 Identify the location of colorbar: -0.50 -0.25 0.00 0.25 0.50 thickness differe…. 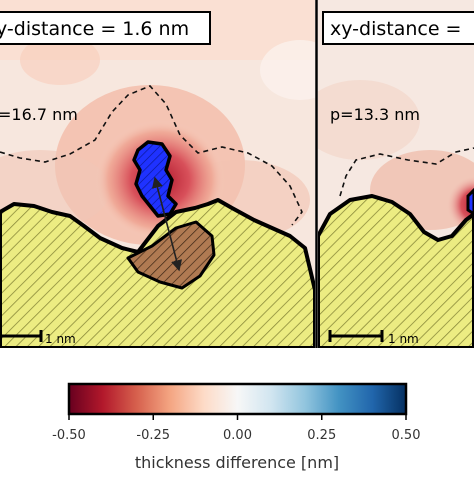
(236, 427).